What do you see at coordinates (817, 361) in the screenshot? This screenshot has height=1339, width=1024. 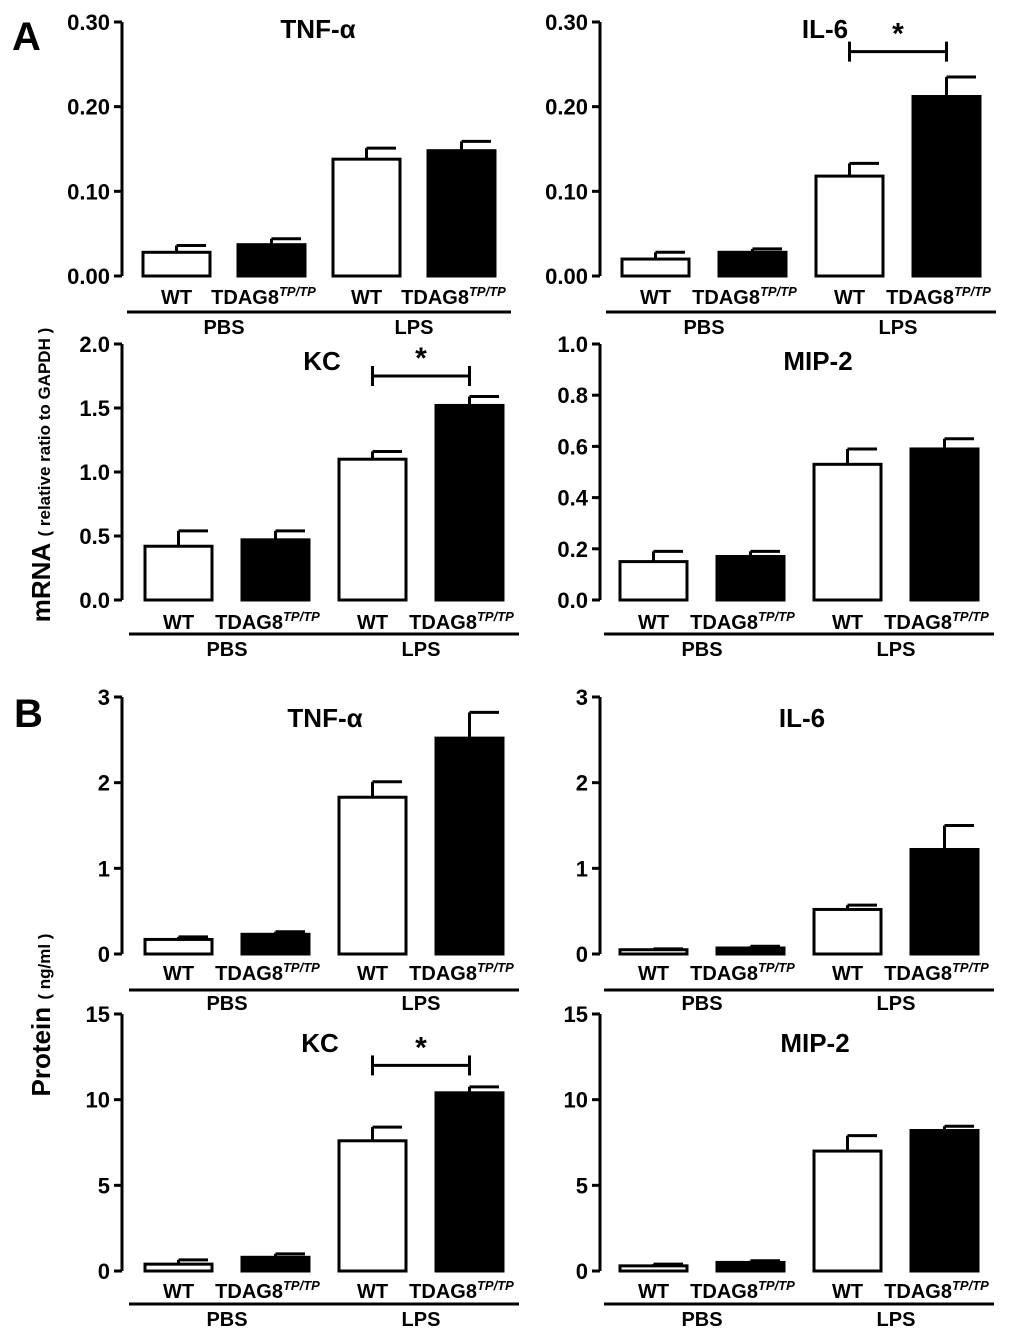 I see `chart-title: MIP-2` at bounding box center [817, 361].